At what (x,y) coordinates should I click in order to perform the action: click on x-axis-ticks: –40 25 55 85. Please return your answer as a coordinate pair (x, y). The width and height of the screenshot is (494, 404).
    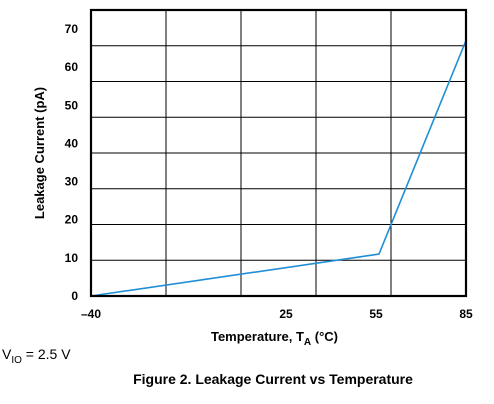
    Looking at the image, I should click on (277, 314).